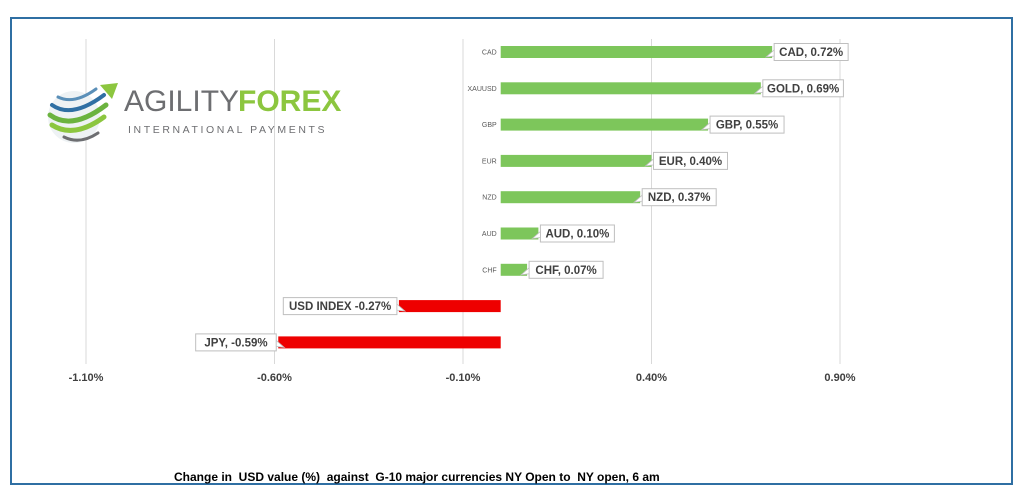 Image resolution: width=1024 pixels, height=493 pixels. Describe the element at coordinates (811, 53) in the screenshot. I see `data-label: CAD, 0.72%` at that location.